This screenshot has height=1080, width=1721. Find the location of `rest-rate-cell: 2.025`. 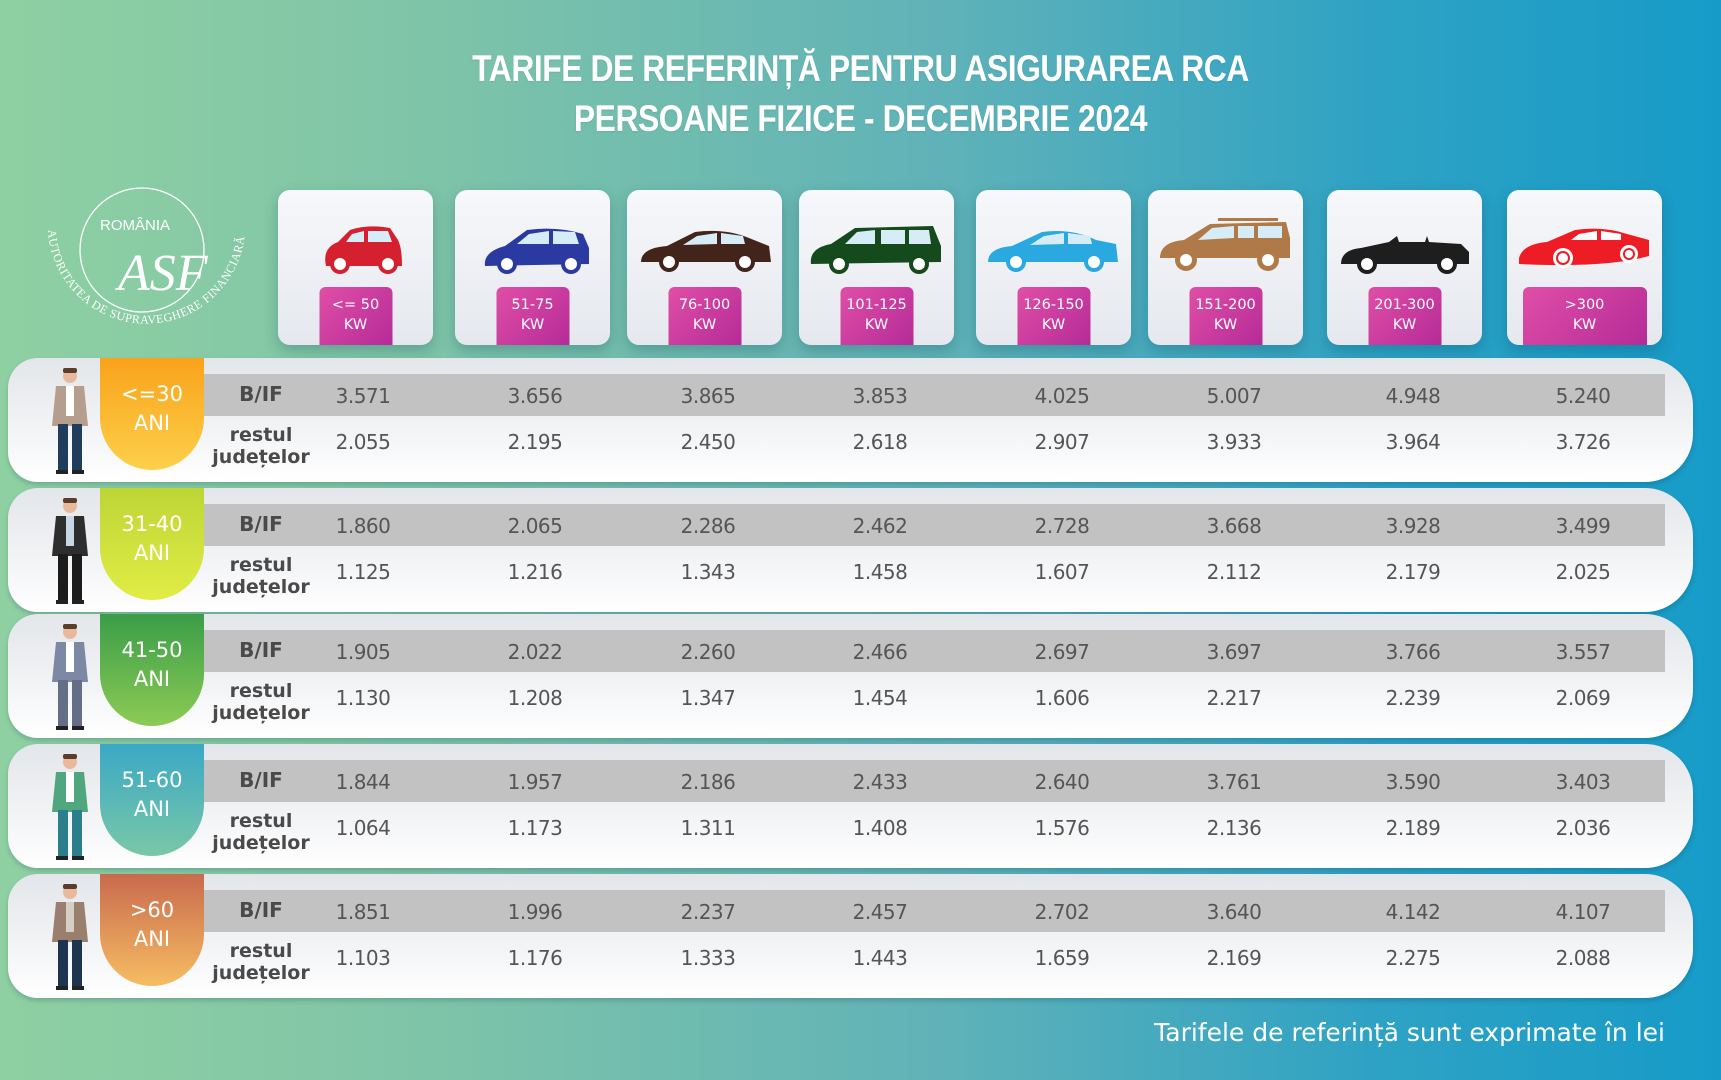

rest-rate-cell: 2.025 is located at coordinates (1583, 572).